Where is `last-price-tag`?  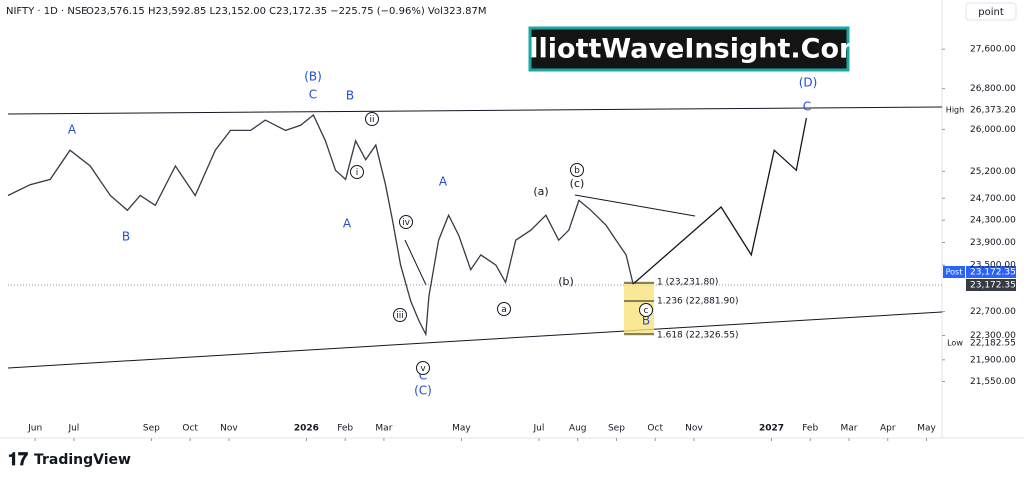 last-price-tag is located at coordinates (991, 285).